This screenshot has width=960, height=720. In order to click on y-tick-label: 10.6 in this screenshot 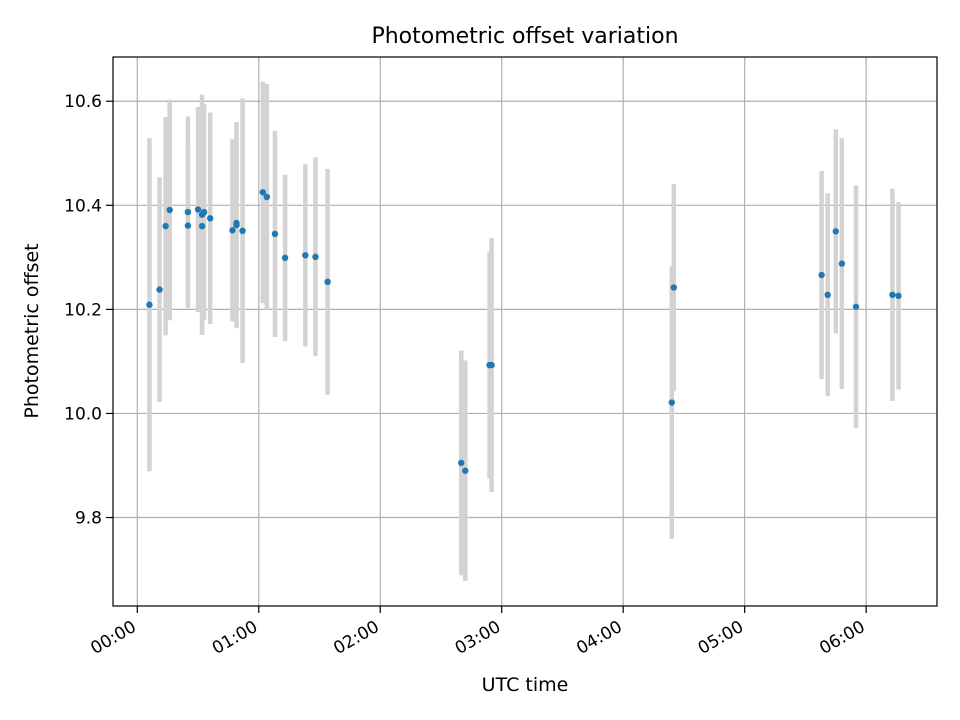, I will do `click(83, 102)`.